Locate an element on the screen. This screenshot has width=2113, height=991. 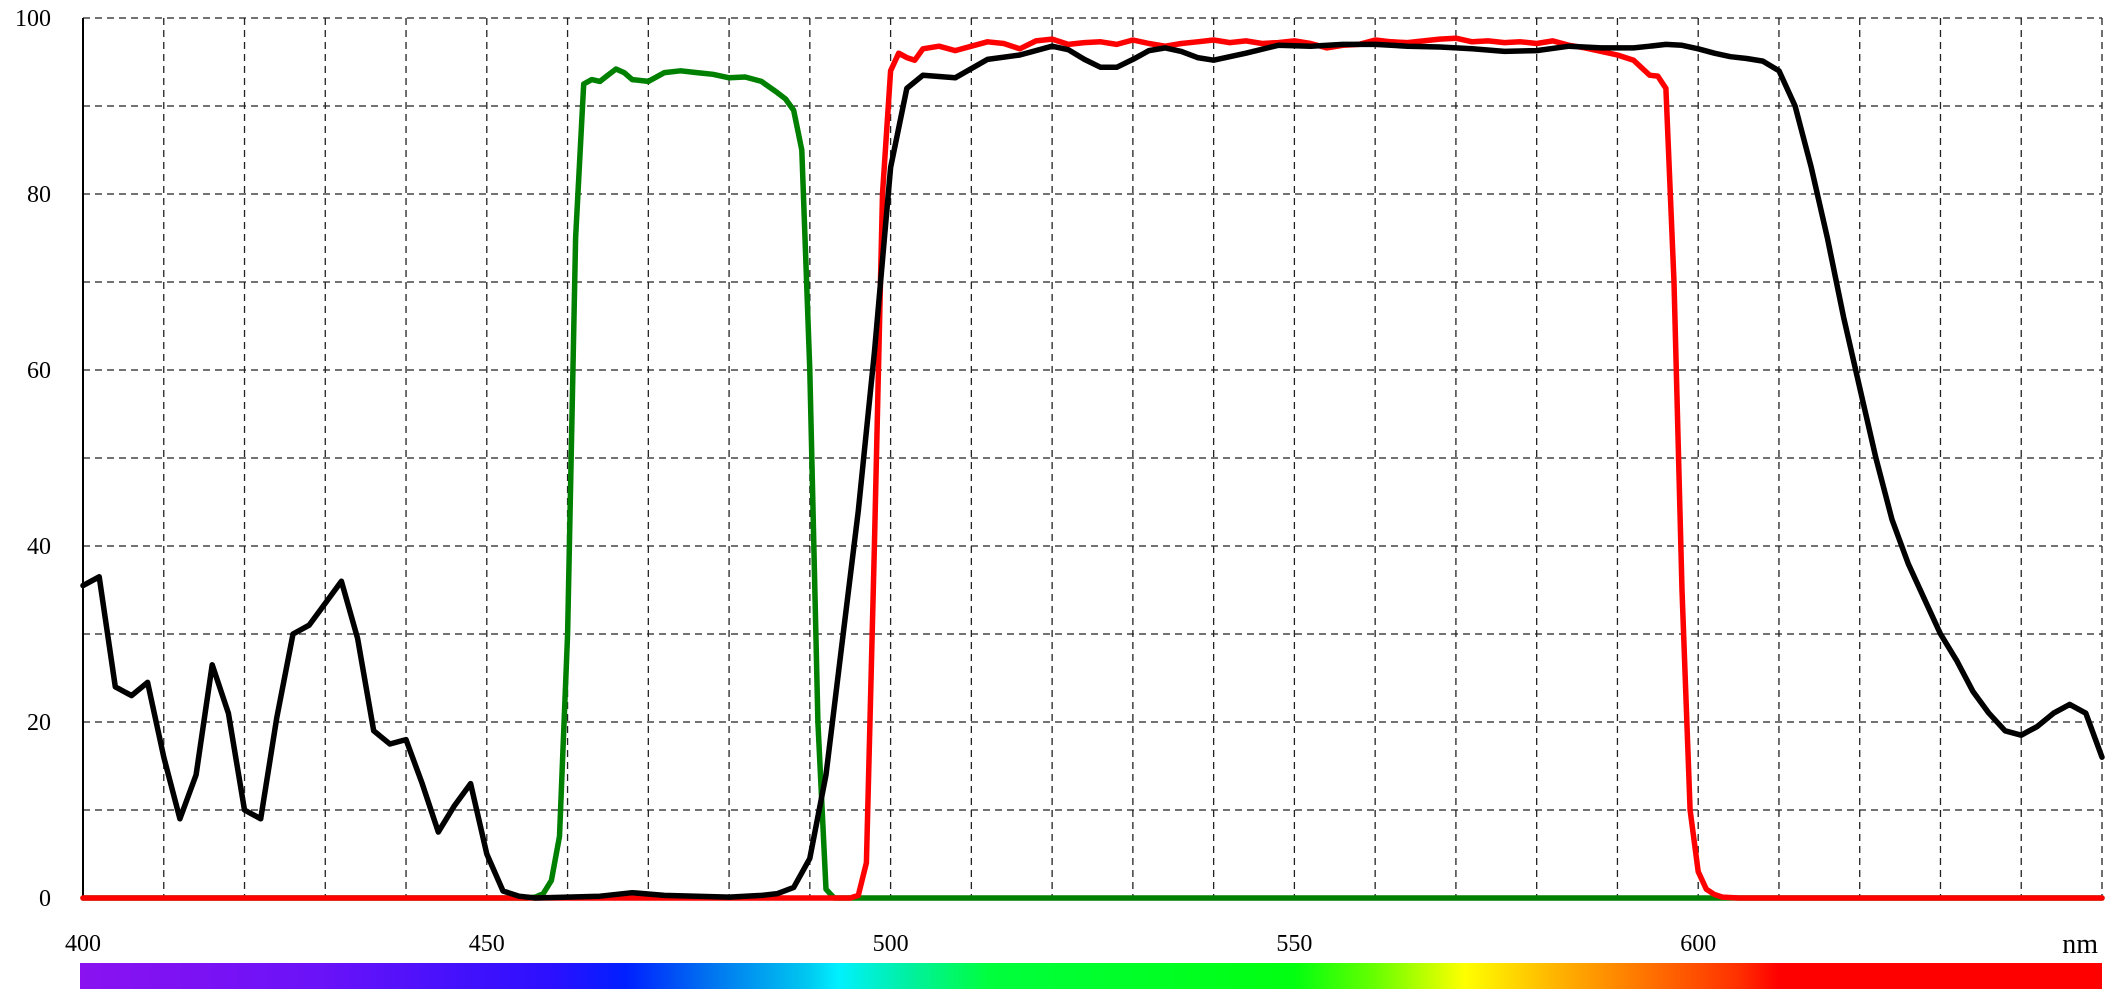
x-tick-label: 400 is located at coordinates (83, 944).